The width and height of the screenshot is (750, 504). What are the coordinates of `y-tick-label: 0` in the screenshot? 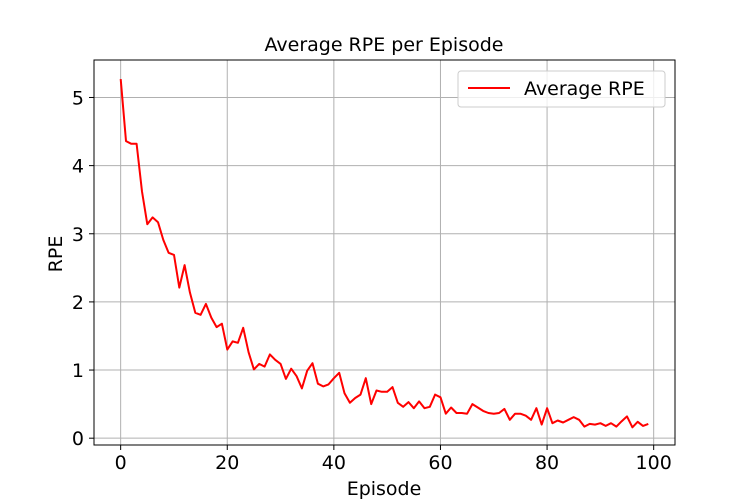 It's located at (78, 439).